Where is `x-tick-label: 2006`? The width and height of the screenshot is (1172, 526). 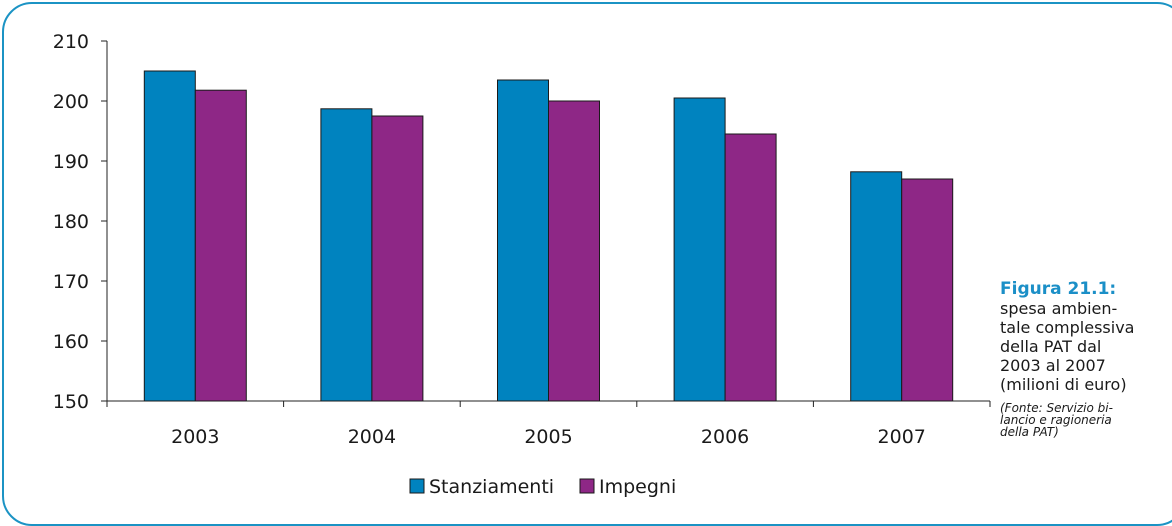
x-tick-label: 2006 is located at coordinates (725, 437).